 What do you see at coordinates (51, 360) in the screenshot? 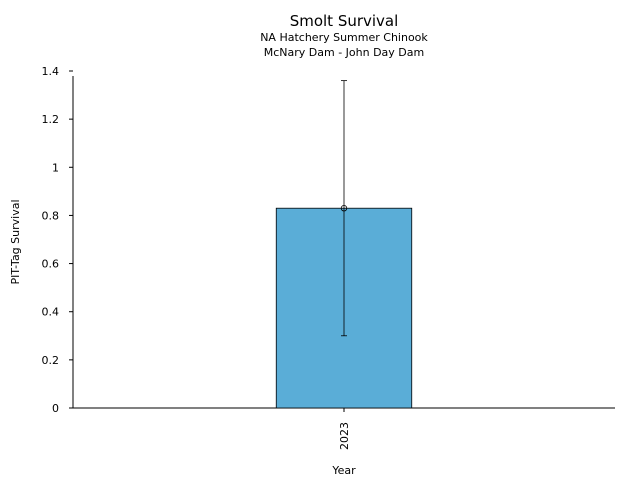
I see `y-tick-label: 0.2` at bounding box center [51, 360].